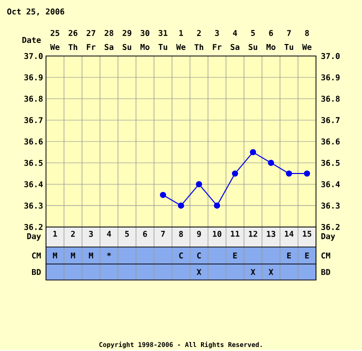 The height and width of the screenshot is (351, 362). Describe the element at coordinates (253, 233) in the screenshot. I see `x-tick-label: 12` at that location.